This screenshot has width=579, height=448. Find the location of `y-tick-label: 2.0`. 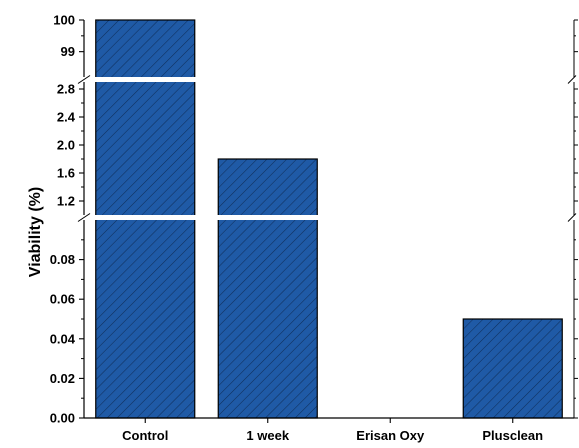

y-tick-label: 2.0 is located at coordinates (66, 145).